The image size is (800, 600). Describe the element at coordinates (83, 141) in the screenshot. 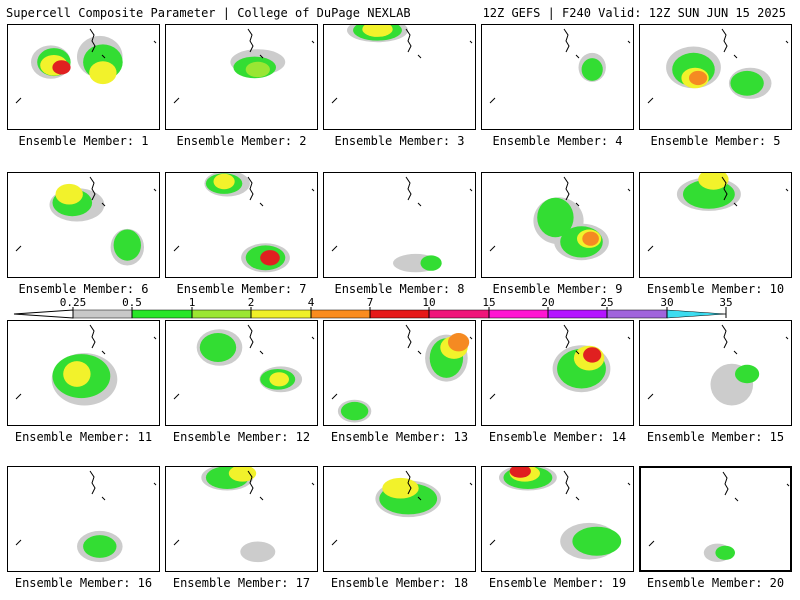

I see `panel-label: Ensemble Member: 1` at that location.